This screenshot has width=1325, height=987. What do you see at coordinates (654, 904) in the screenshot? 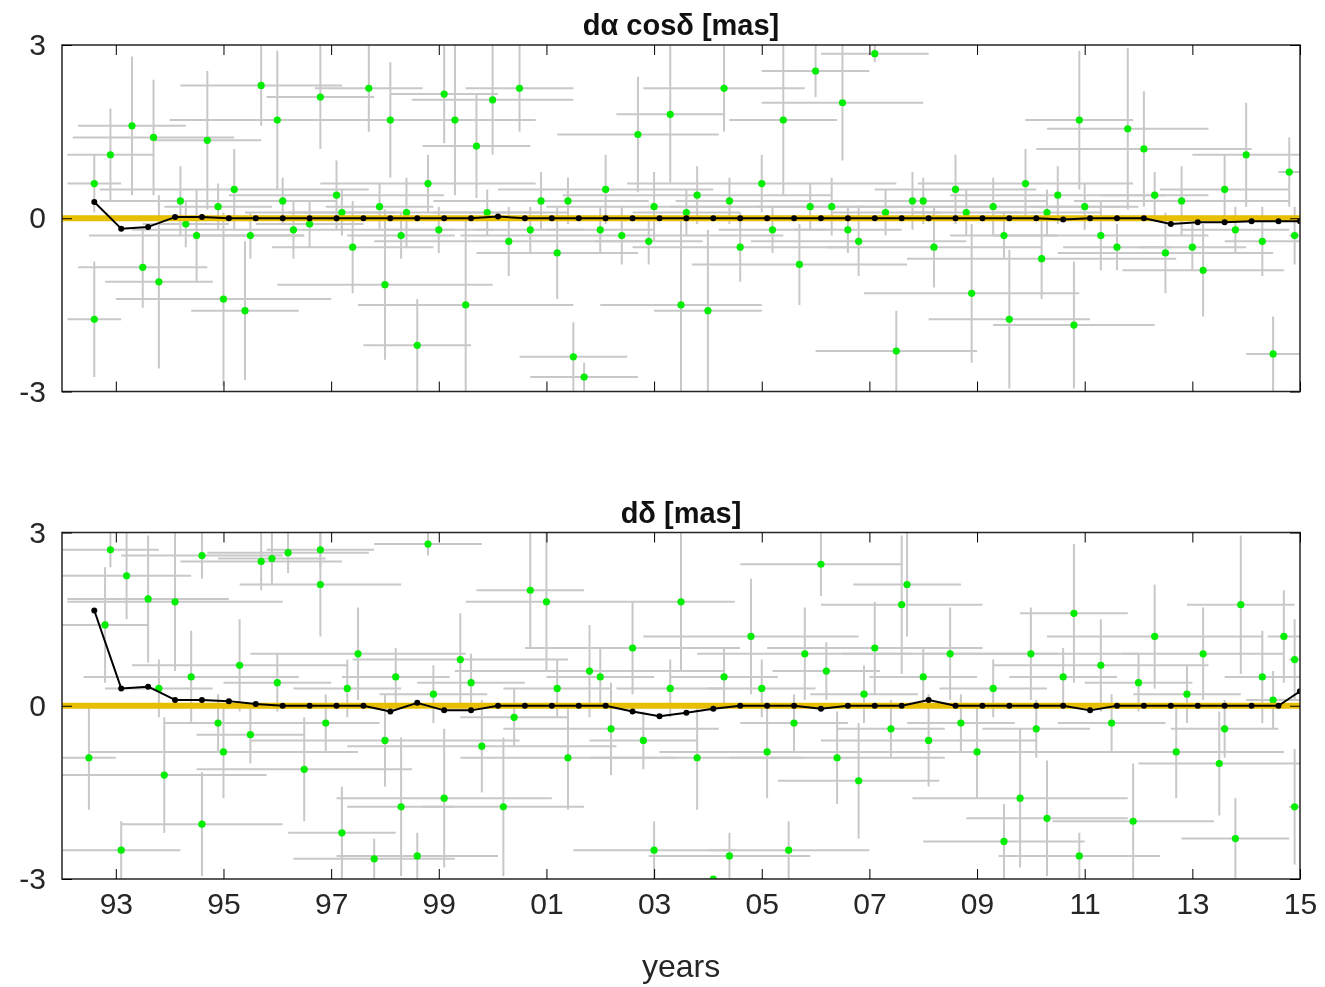
I see `x-tick-label: 03` at bounding box center [654, 904].